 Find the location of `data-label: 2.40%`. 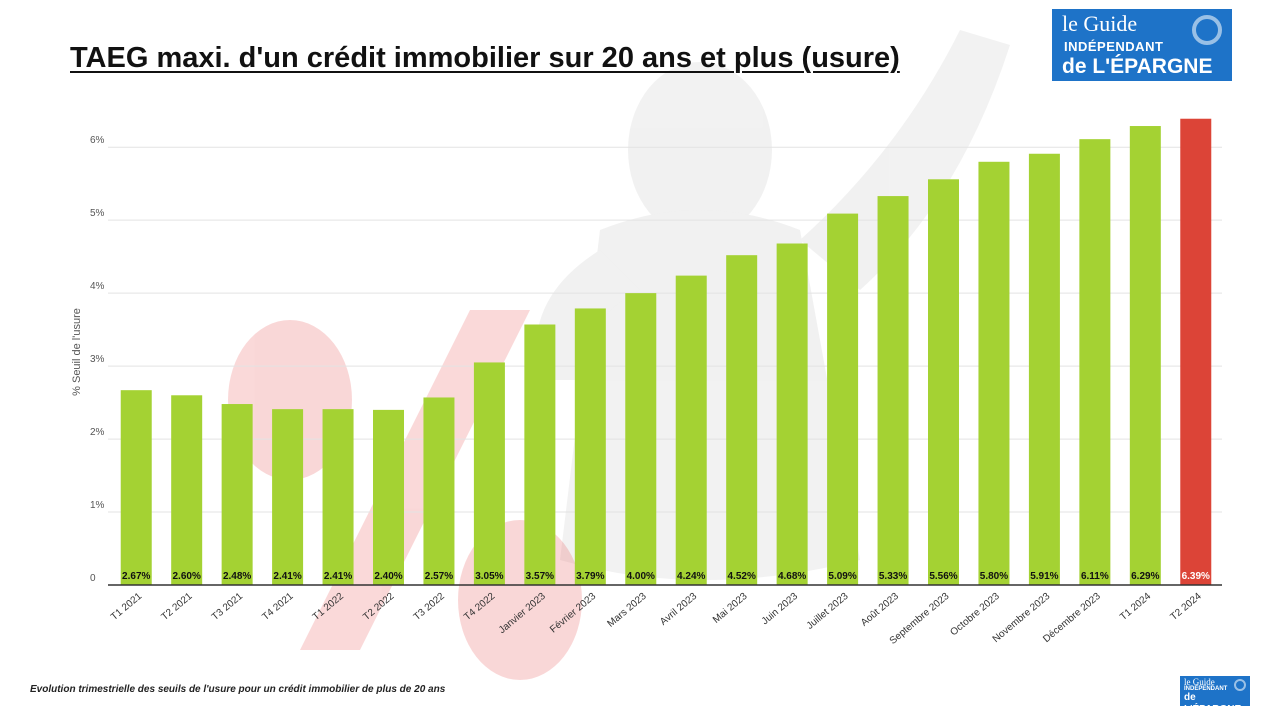

data-label: 2.40% is located at coordinates (388, 576).